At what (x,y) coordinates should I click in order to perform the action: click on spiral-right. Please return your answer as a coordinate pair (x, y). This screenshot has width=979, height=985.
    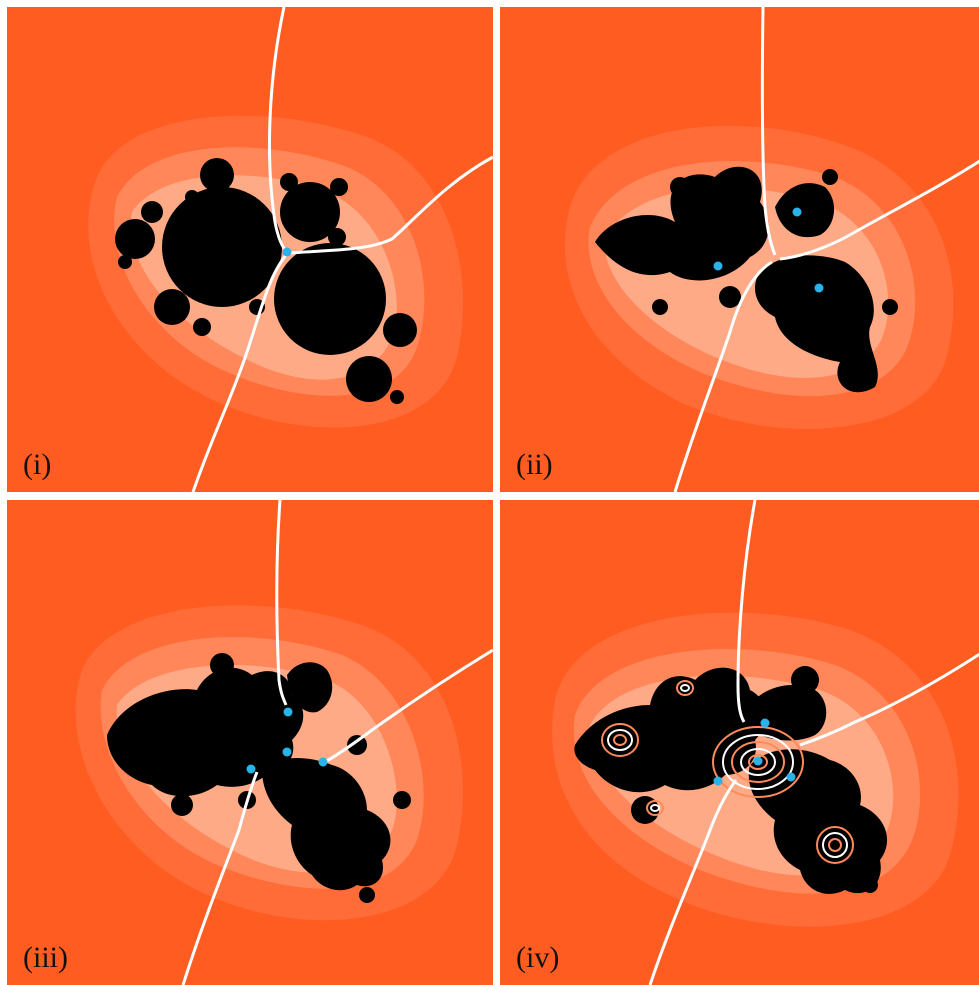
    Looking at the image, I should click on (835, 845).